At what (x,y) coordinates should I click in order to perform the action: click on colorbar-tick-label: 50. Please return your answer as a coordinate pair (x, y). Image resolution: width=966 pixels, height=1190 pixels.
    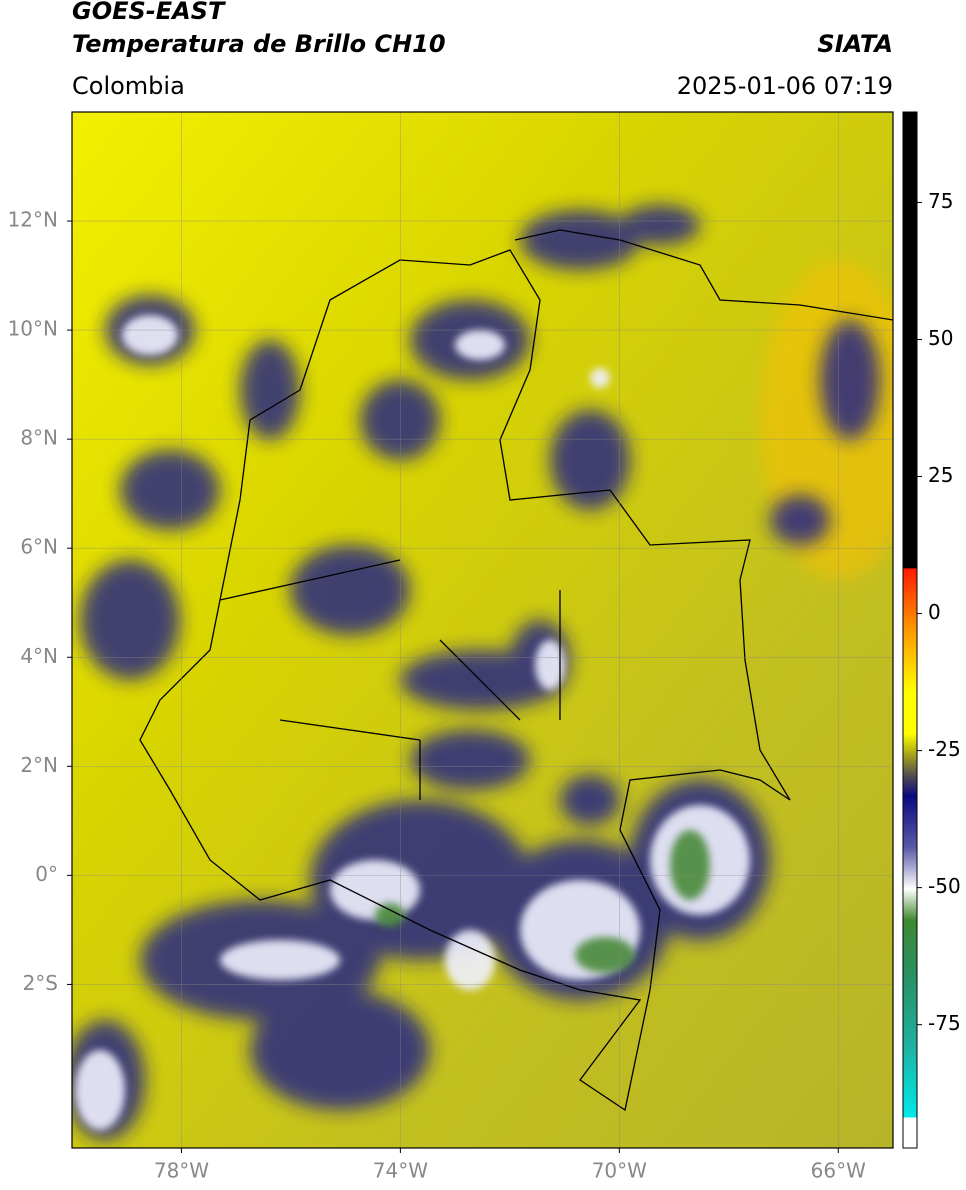
    Looking at the image, I should click on (940, 338).